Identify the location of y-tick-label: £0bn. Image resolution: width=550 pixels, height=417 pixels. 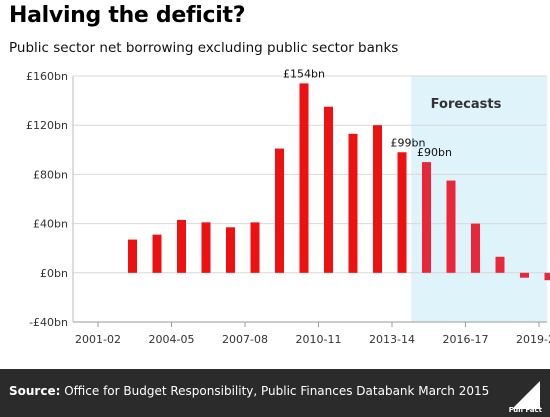
(54, 273).